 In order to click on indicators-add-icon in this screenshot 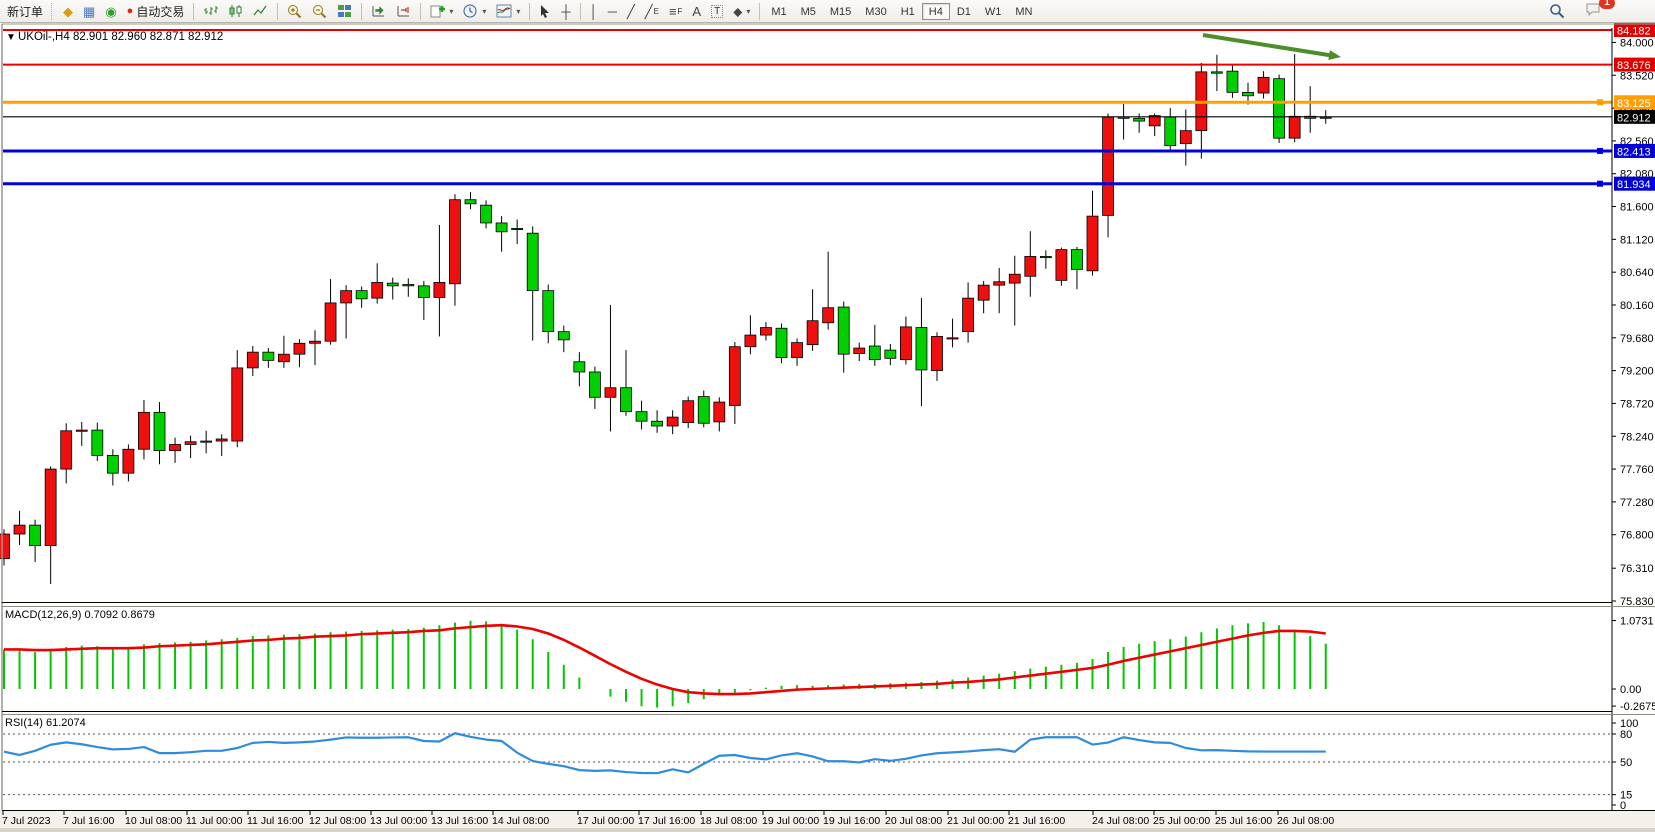, I will do `click(438, 11)`.